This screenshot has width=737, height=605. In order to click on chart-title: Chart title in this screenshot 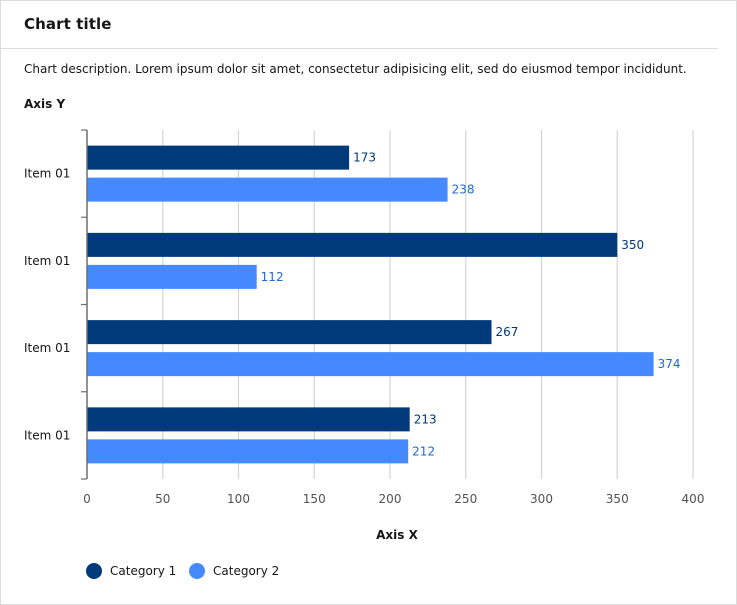, I will do `click(68, 24)`.